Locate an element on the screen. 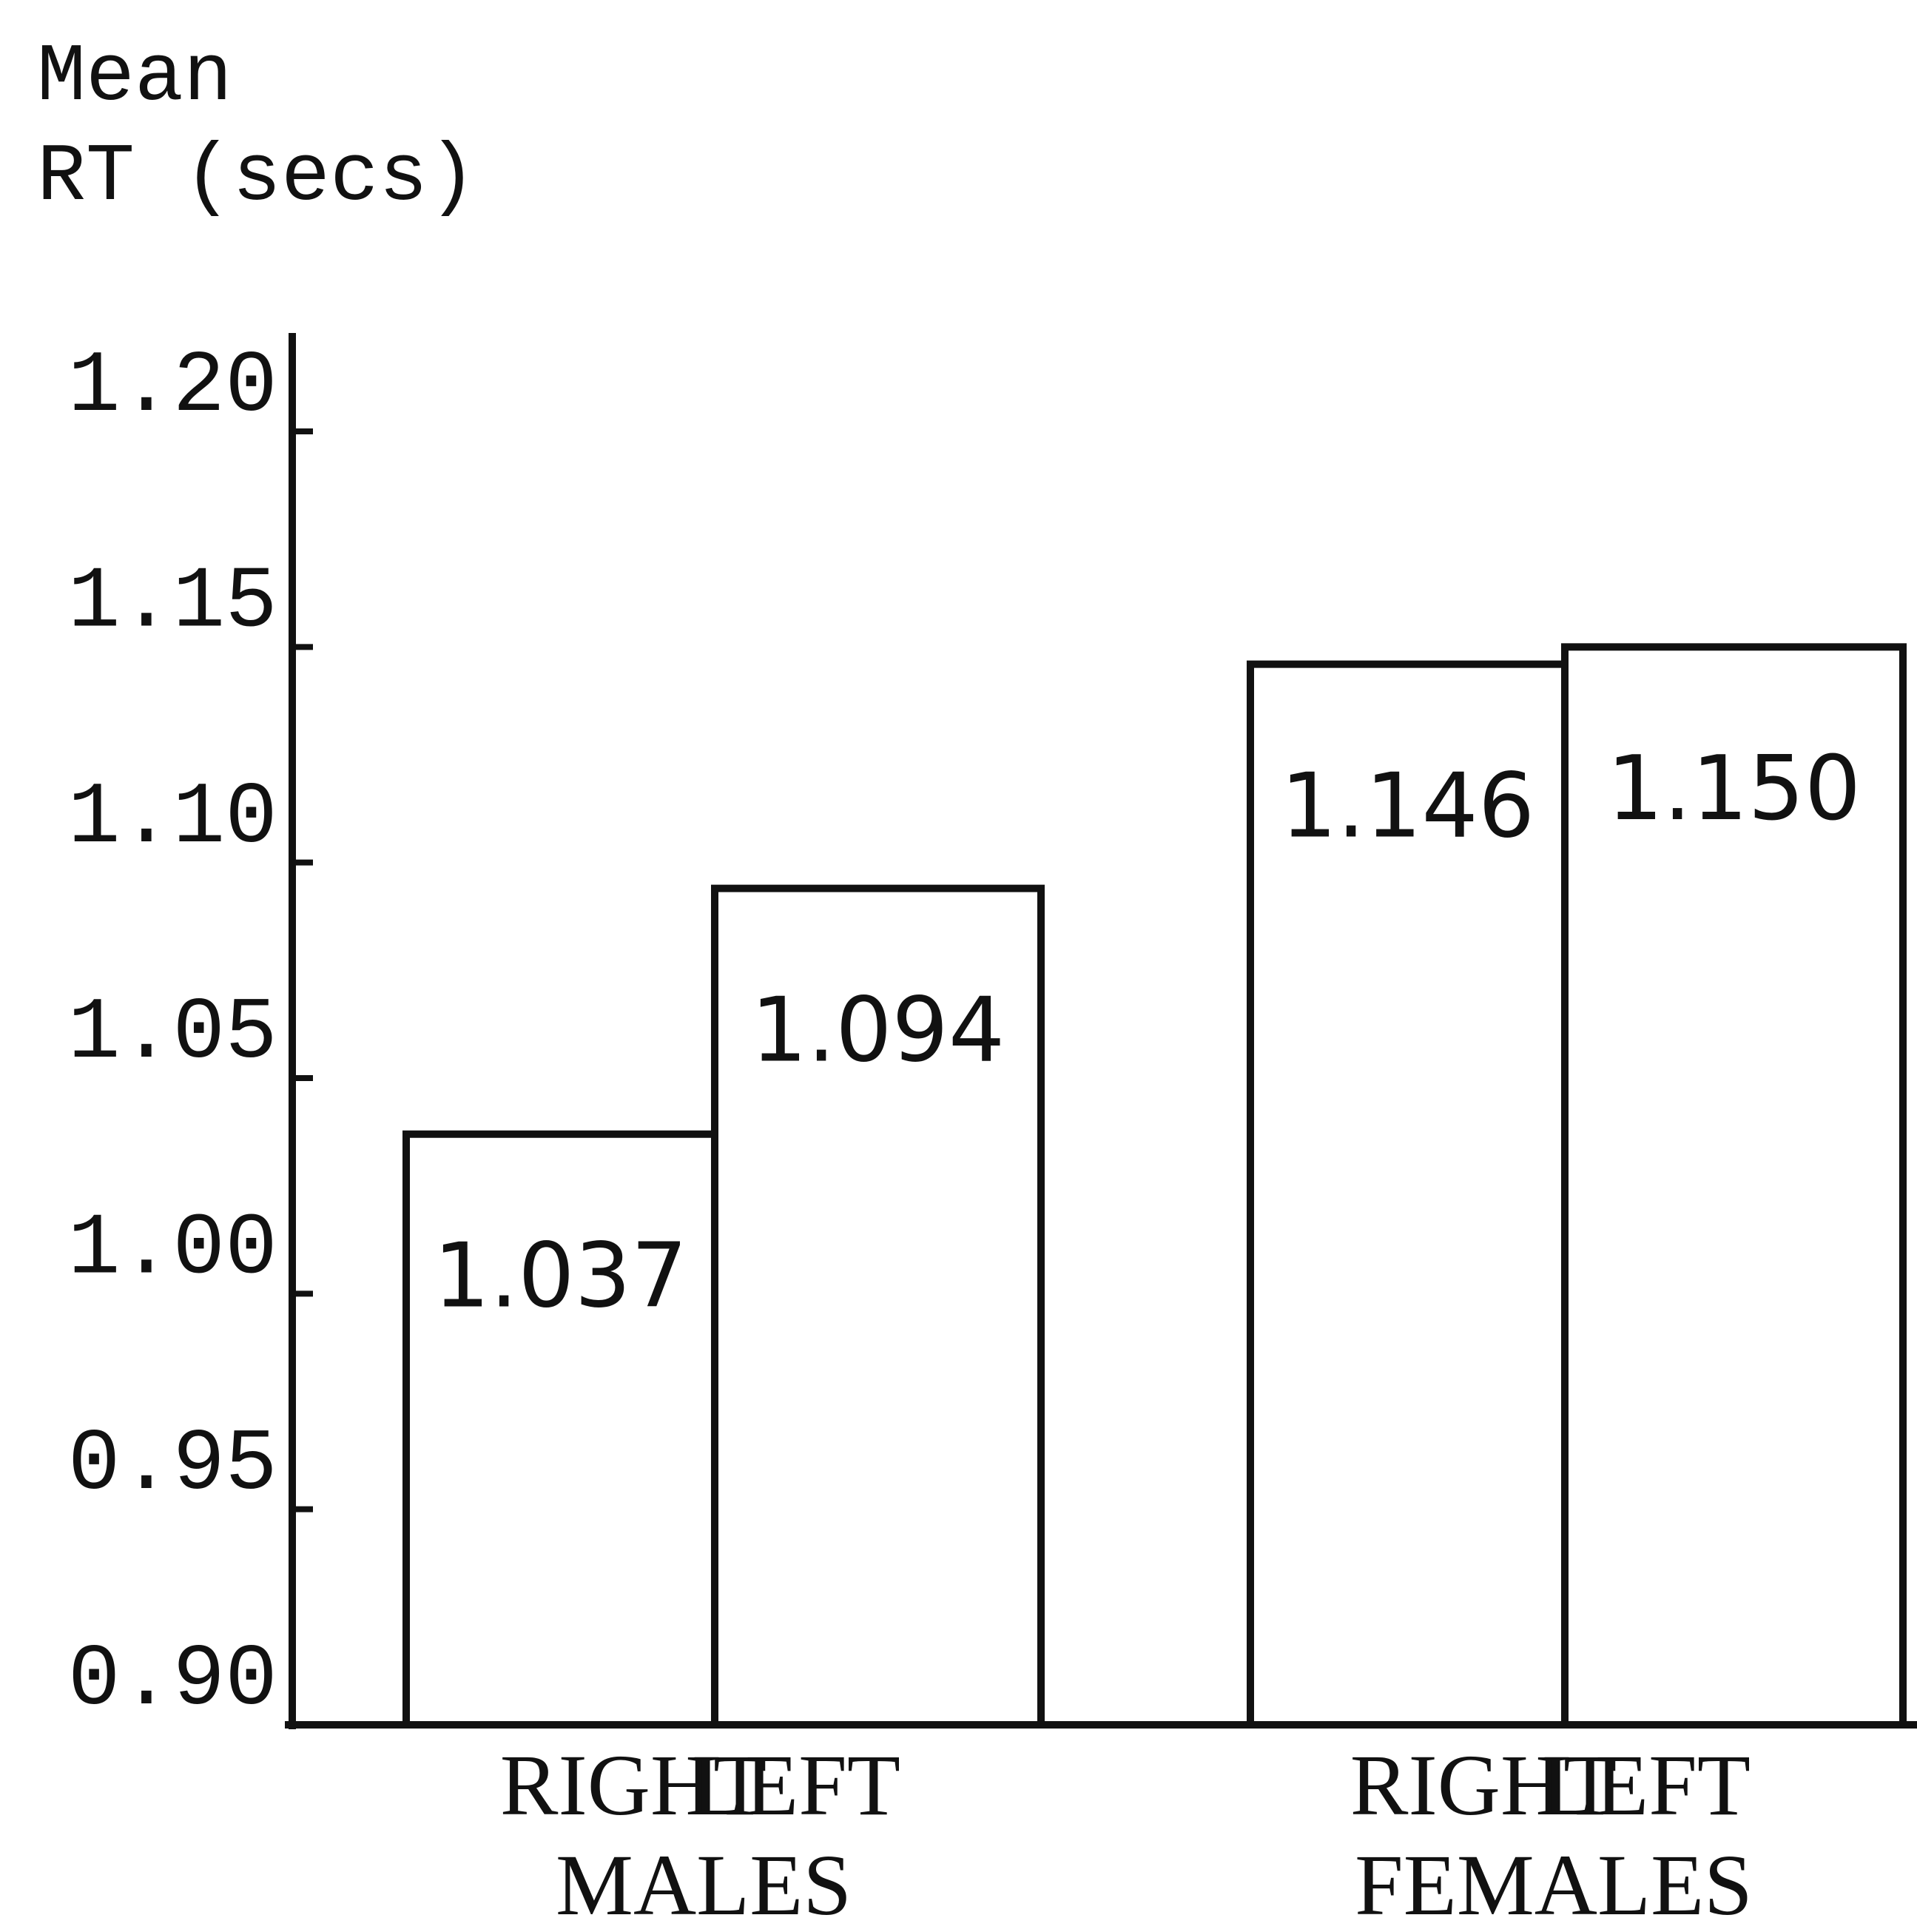  y-tick-label: 1.00 is located at coordinates (172, 1250).